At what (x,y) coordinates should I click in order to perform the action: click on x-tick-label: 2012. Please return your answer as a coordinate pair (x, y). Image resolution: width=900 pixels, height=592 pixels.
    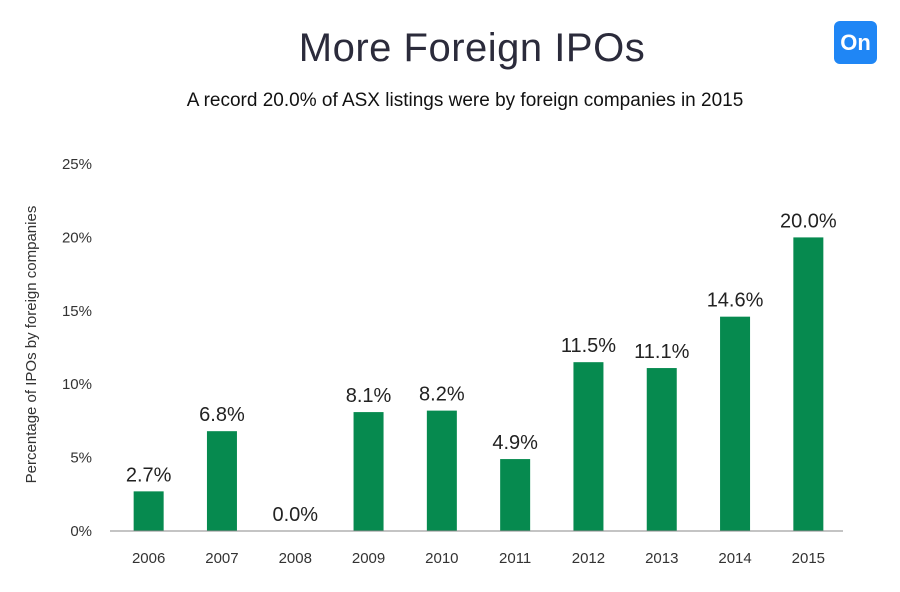
    Looking at the image, I should click on (588, 558).